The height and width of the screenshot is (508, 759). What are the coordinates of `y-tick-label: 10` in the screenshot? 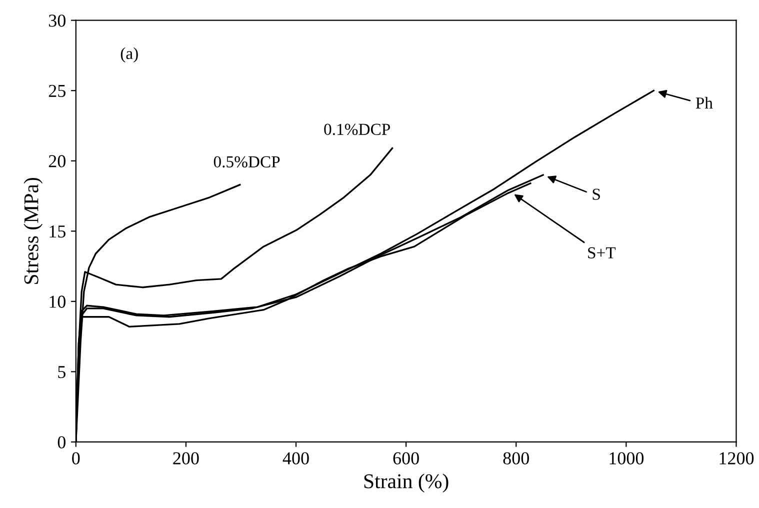 It's located at (58, 302).